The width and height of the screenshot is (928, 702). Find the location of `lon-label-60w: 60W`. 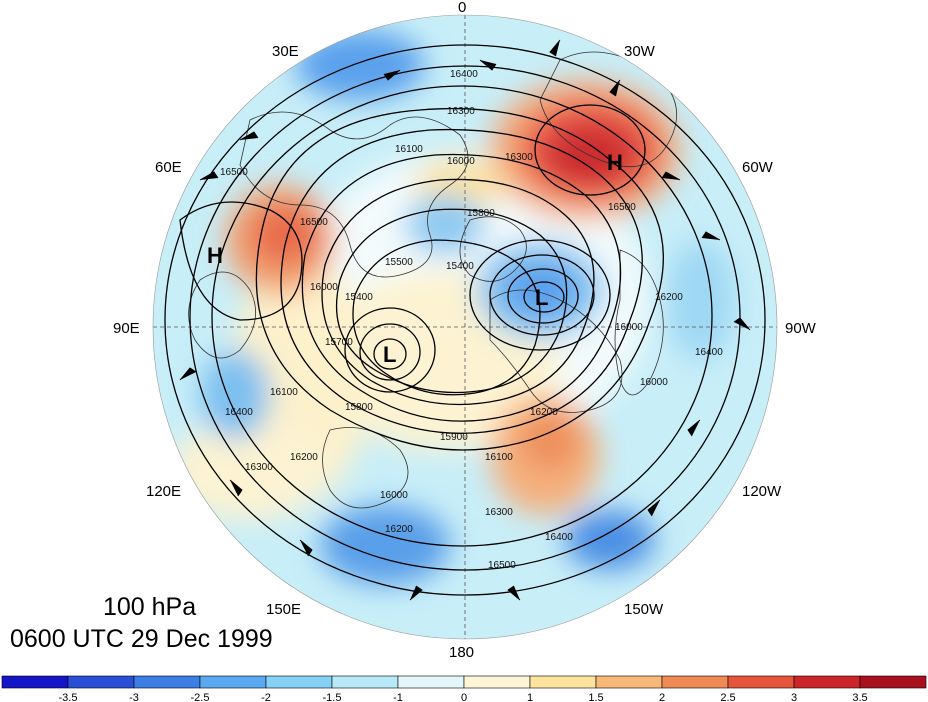

lon-label-60w: 60W is located at coordinates (758, 167).